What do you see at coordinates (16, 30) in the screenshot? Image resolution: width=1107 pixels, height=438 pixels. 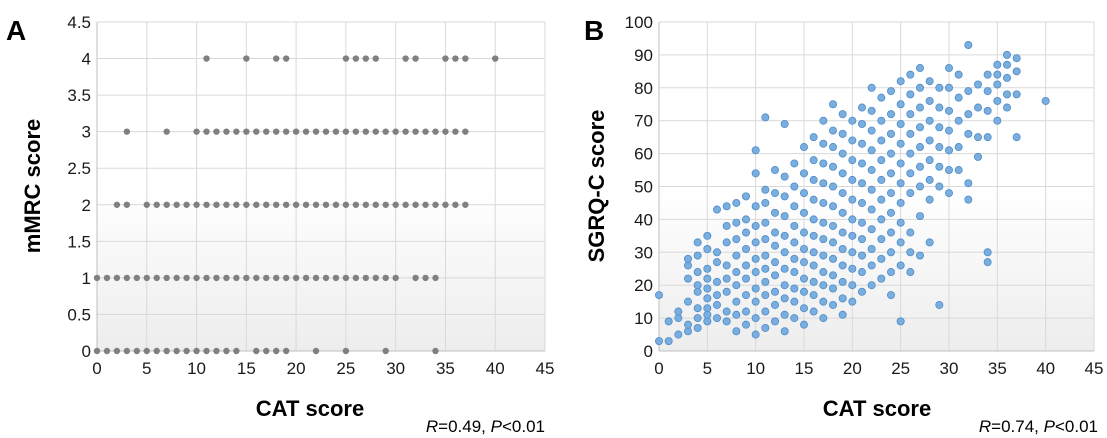 I see `panel-a-letter: A` at bounding box center [16, 30].